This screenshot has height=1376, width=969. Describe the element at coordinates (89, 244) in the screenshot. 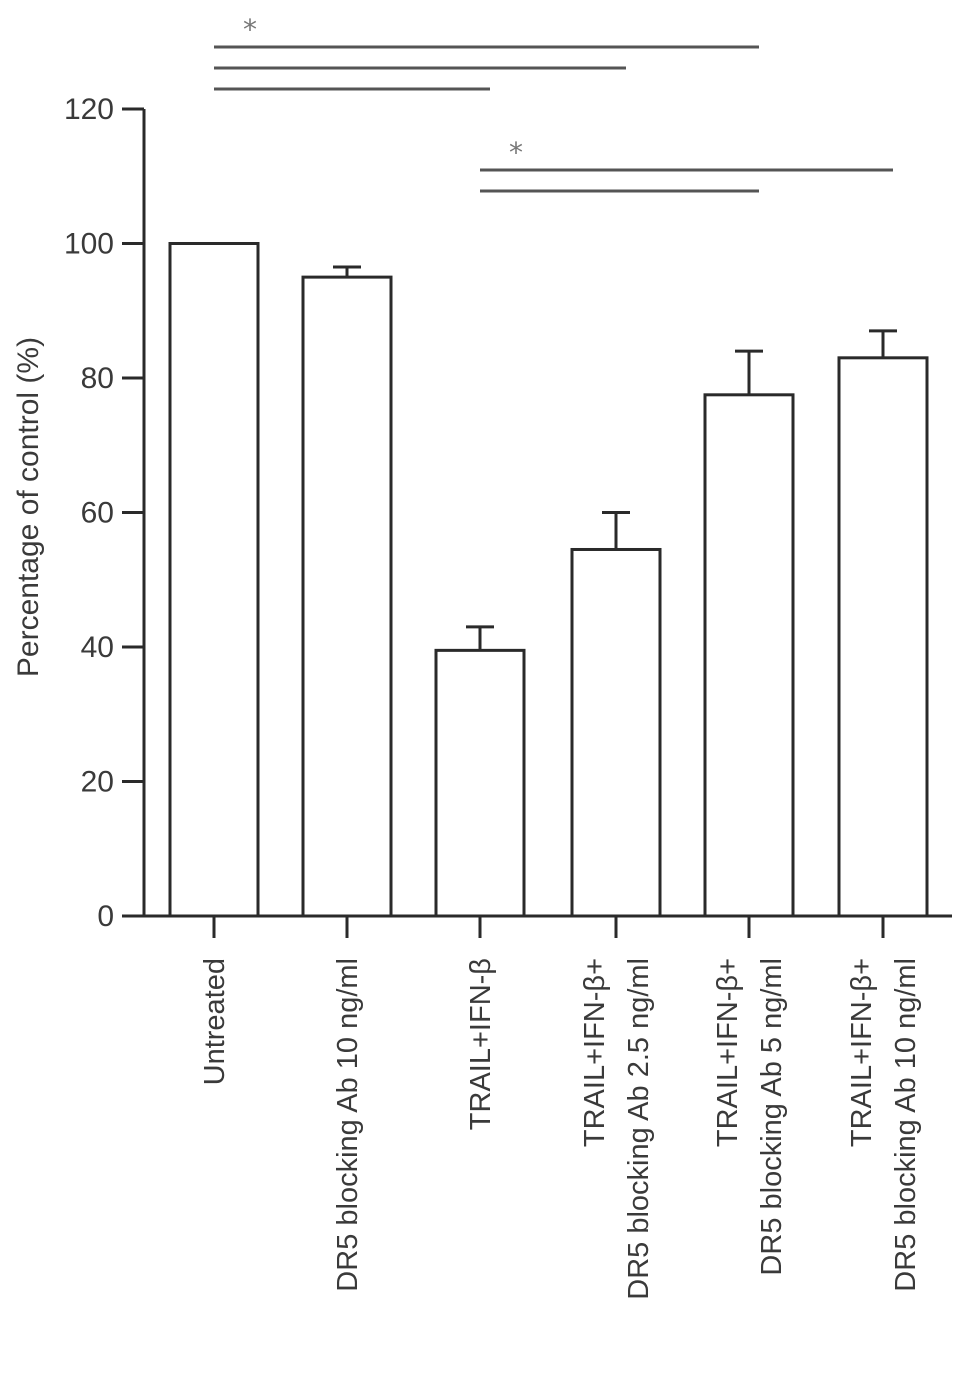

I see `y-tick-label: 100` at that location.